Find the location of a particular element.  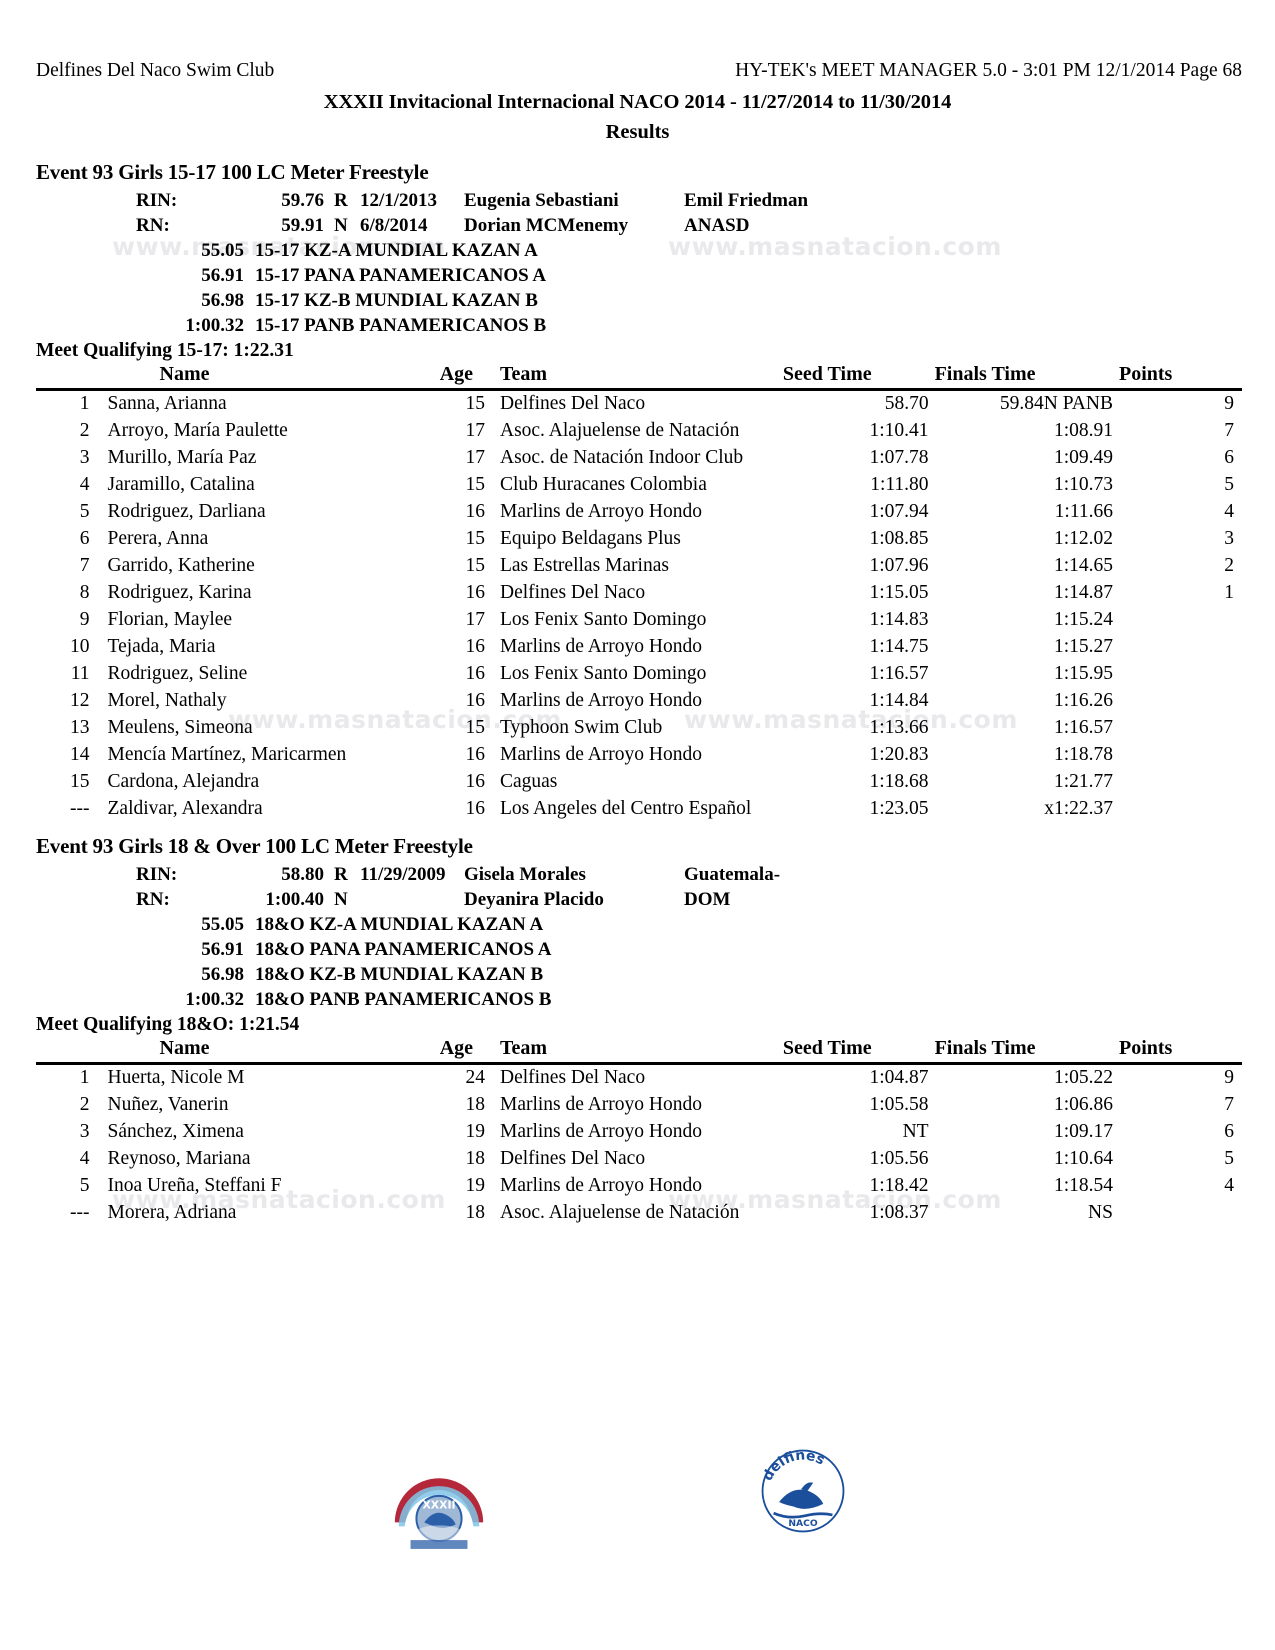

cell-points: 4 is located at coordinates (1229, 511).